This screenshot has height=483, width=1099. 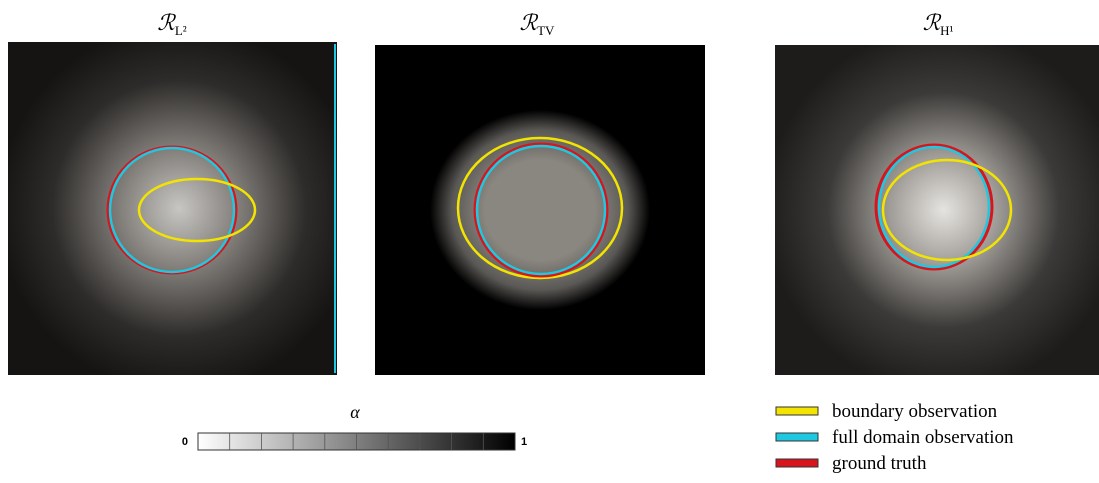 What do you see at coordinates (946, 30) in the screenshot?
I see `panel-title-sub: H¹` at bounding box center [946, 30].